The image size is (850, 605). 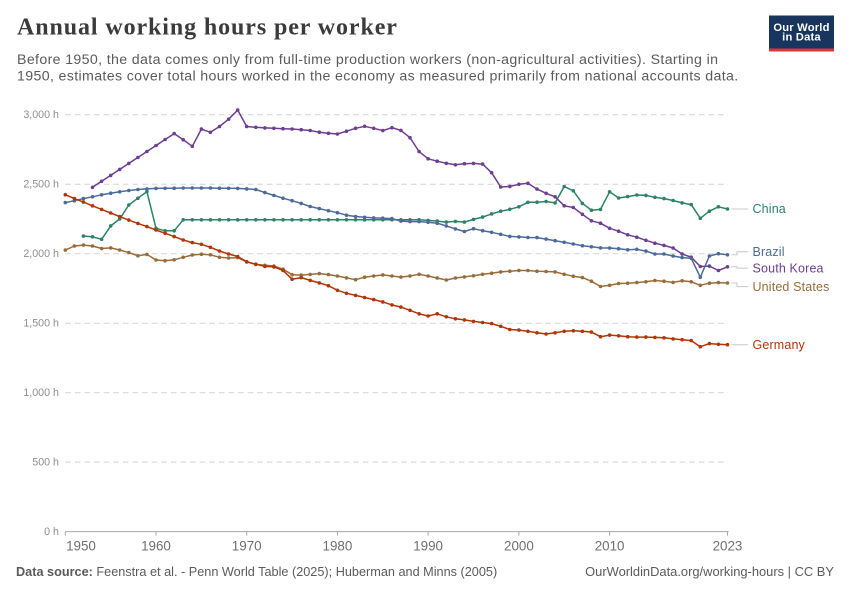 I want to click on svg-text: 1960, so click(x=156, y=546).